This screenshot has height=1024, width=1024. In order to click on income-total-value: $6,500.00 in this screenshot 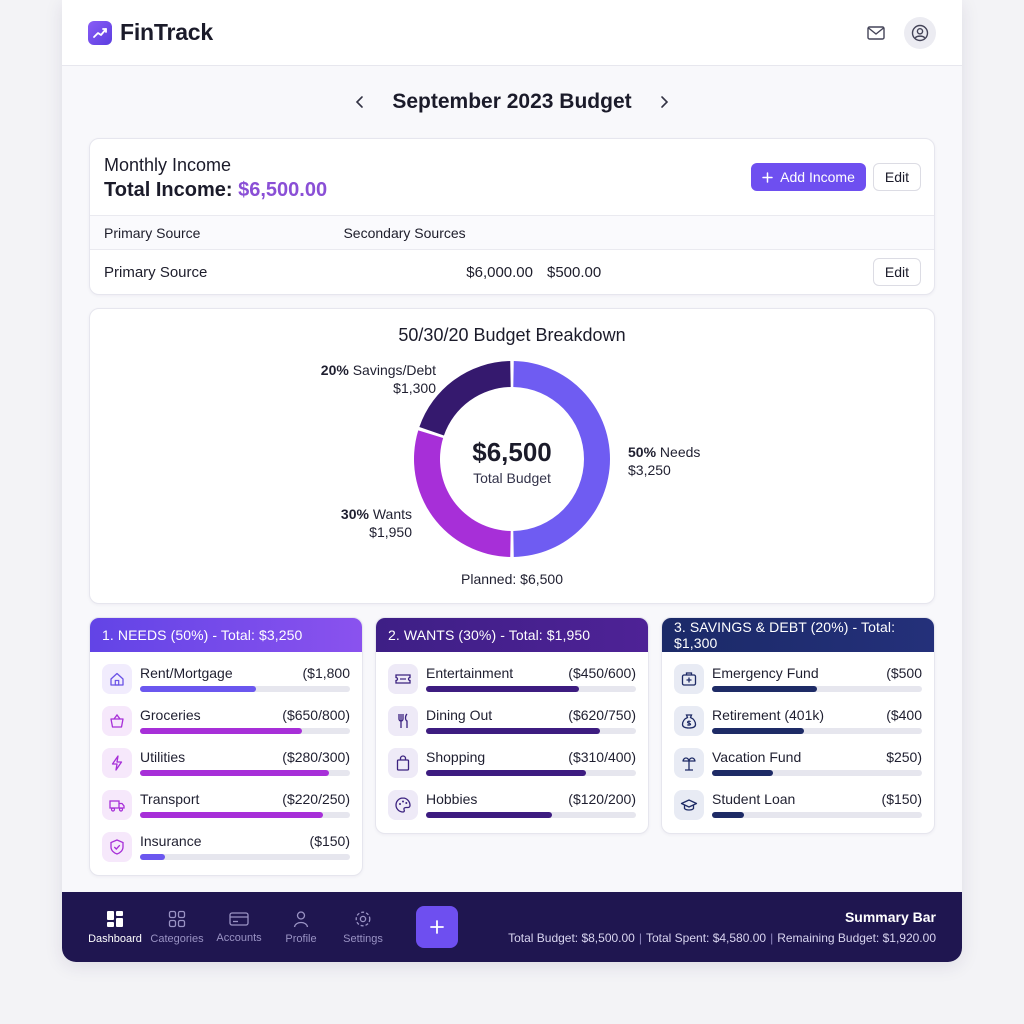, I will do `click(283, 190)`.